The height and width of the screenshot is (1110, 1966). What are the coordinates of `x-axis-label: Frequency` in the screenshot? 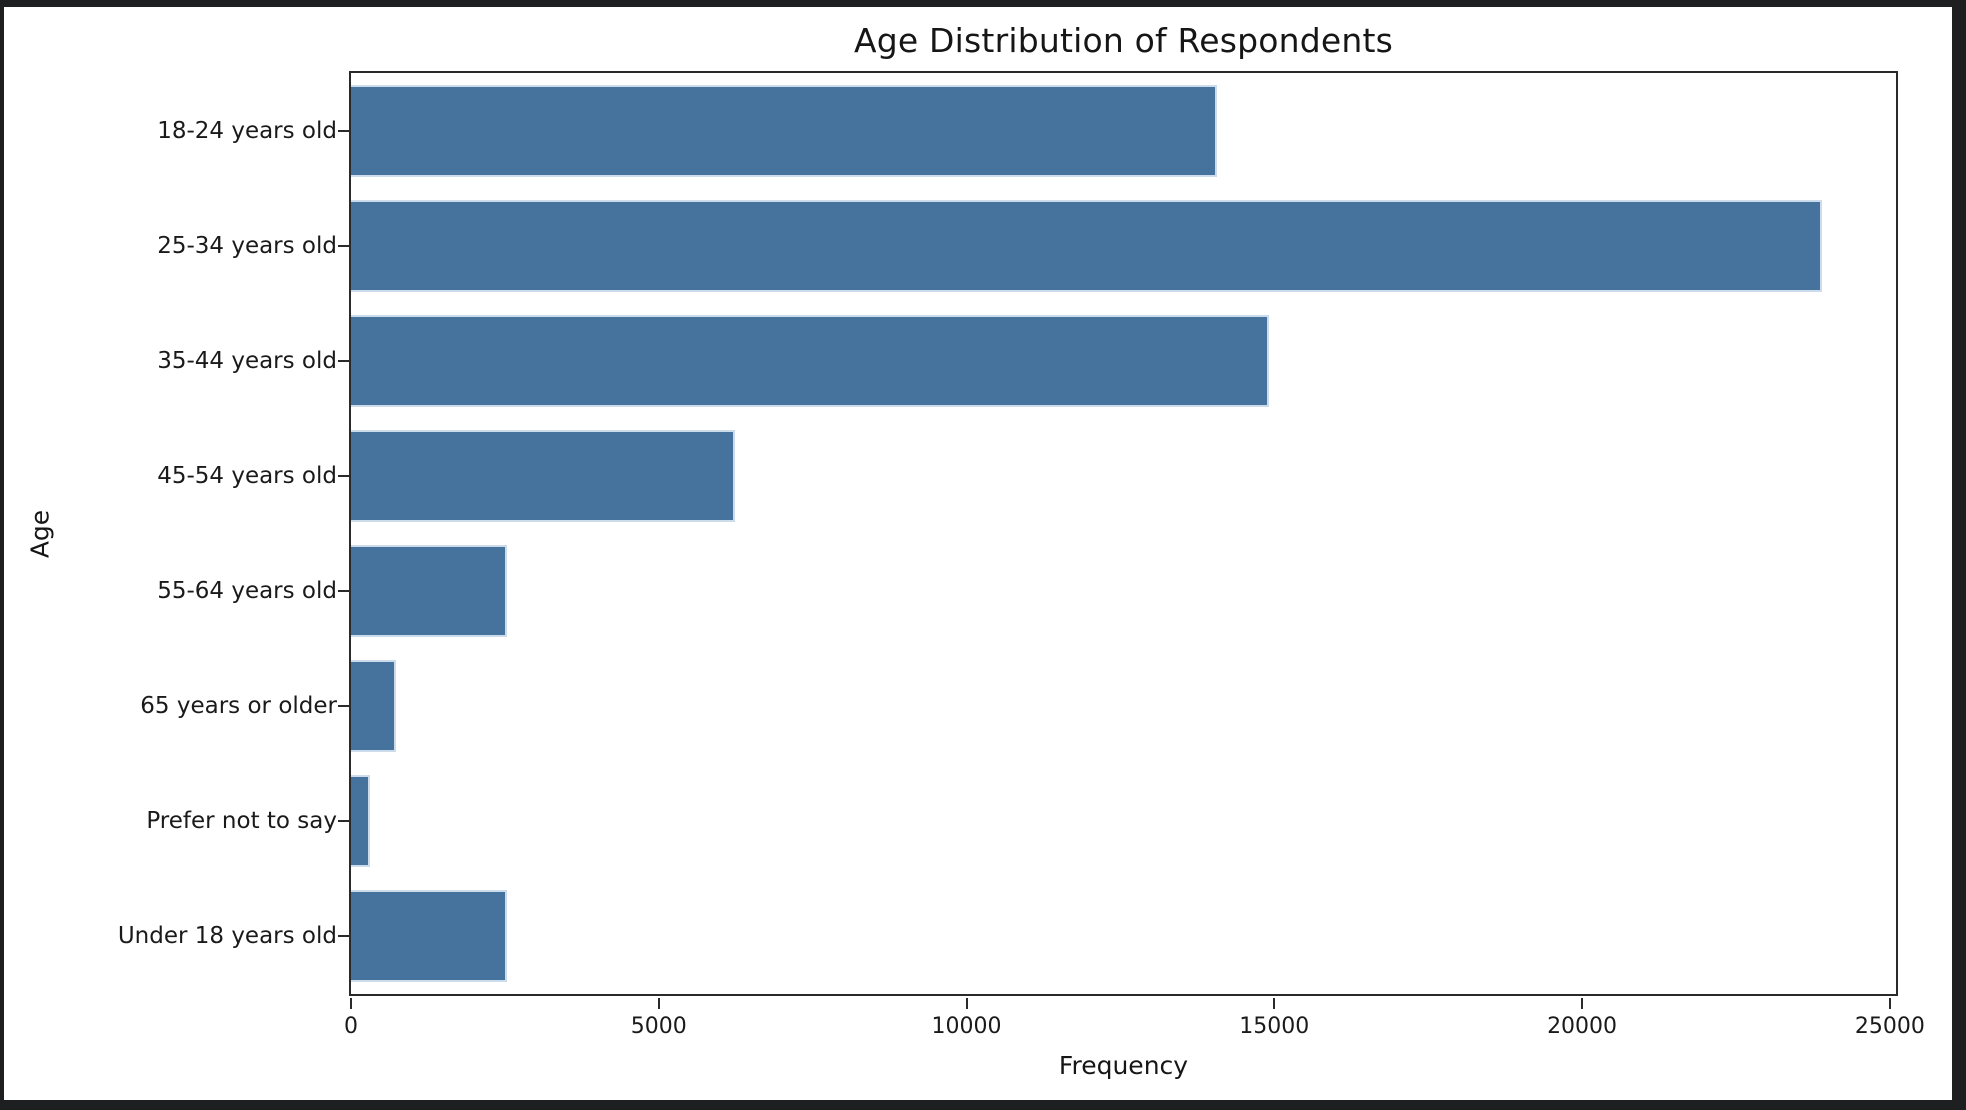 It's located at (1123, 1065).